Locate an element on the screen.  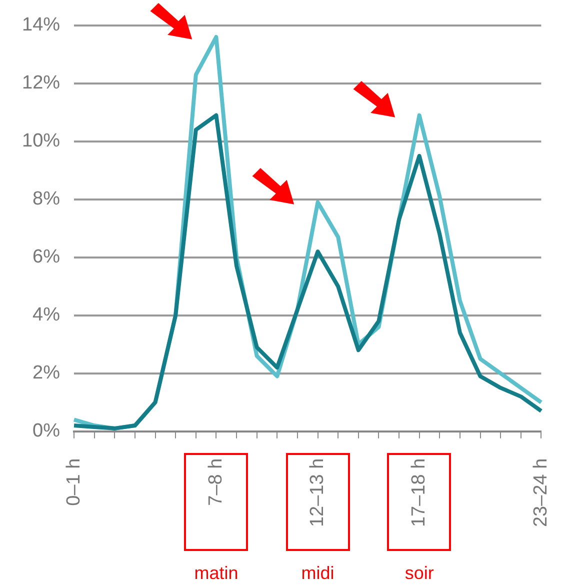
x-tick-label: 0–1 h is located at coordinates (73, 482).